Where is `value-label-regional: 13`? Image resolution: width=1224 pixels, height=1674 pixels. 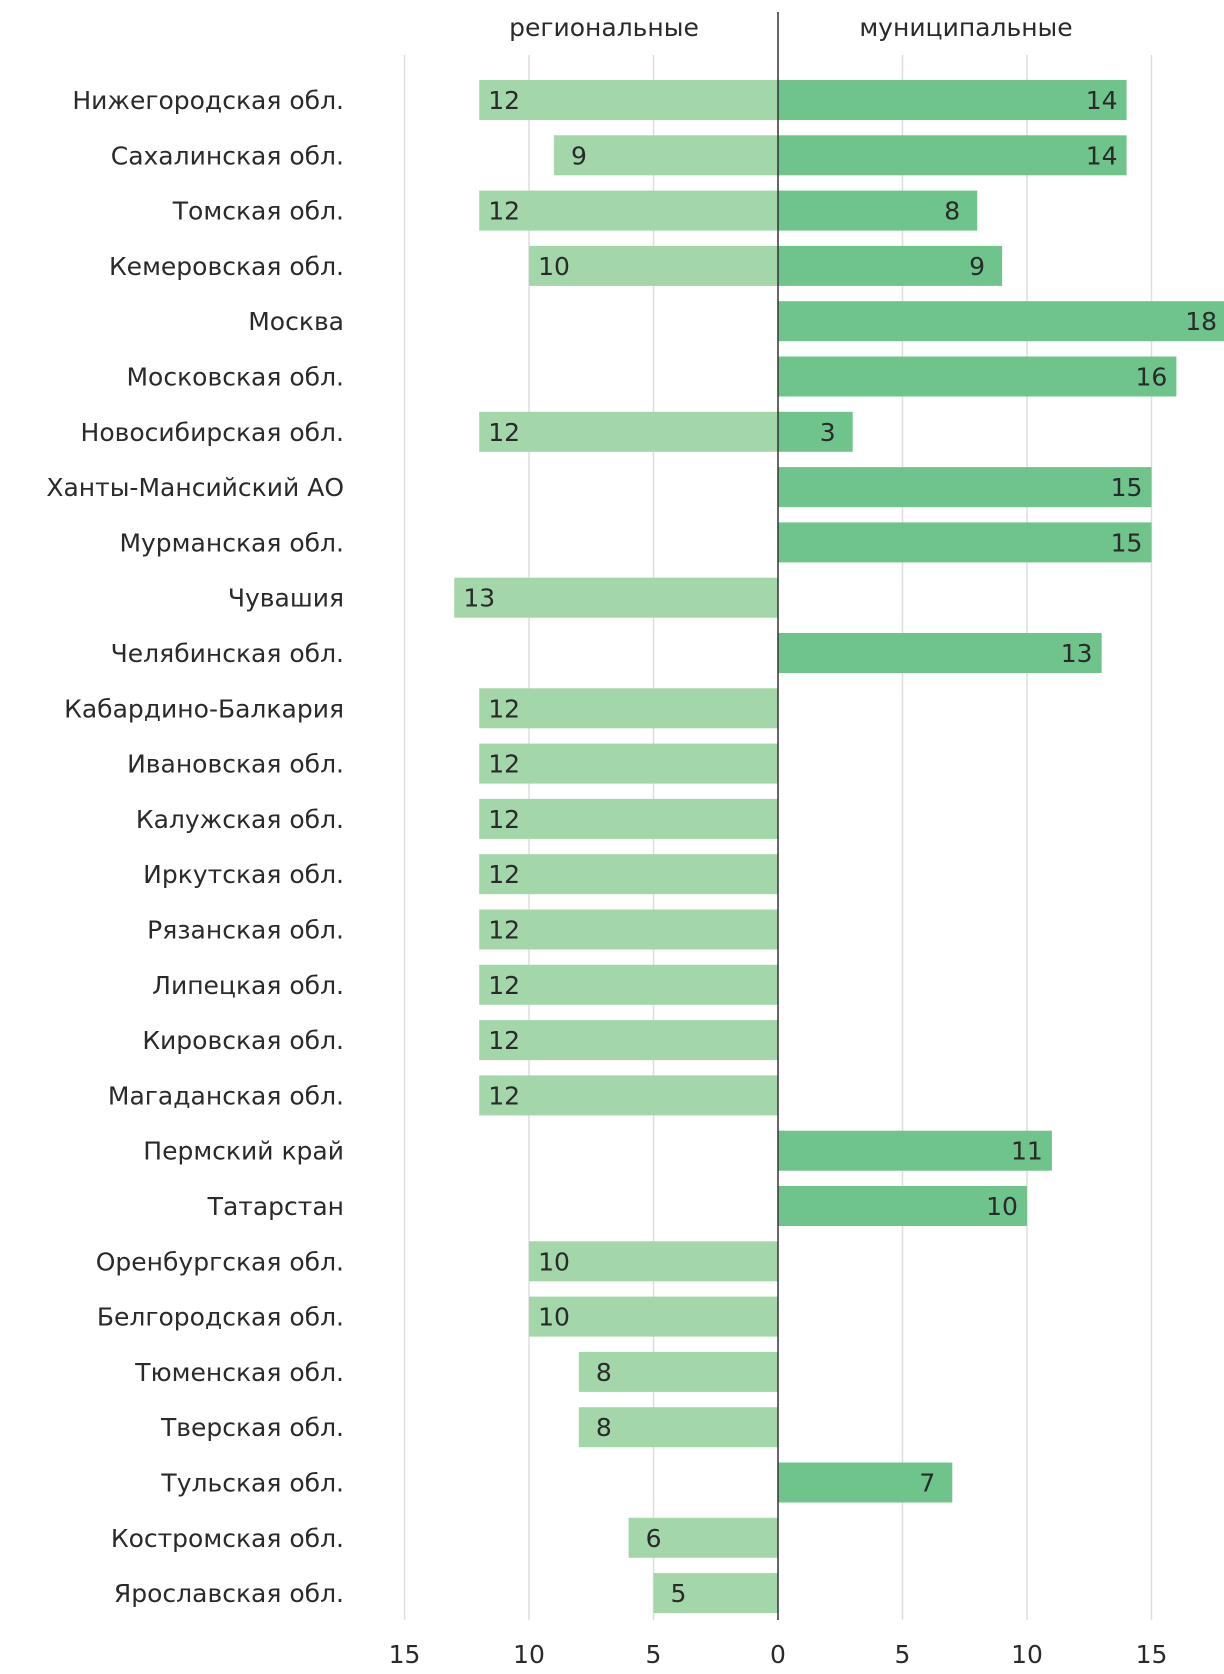
value-label-regional: 13 is located at coordinates (479, 598).